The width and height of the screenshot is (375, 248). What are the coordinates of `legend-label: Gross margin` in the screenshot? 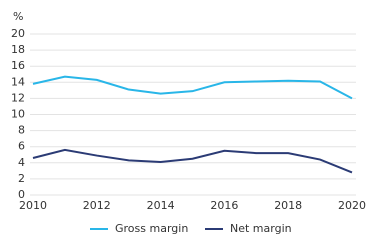 It's located at (151, 228).